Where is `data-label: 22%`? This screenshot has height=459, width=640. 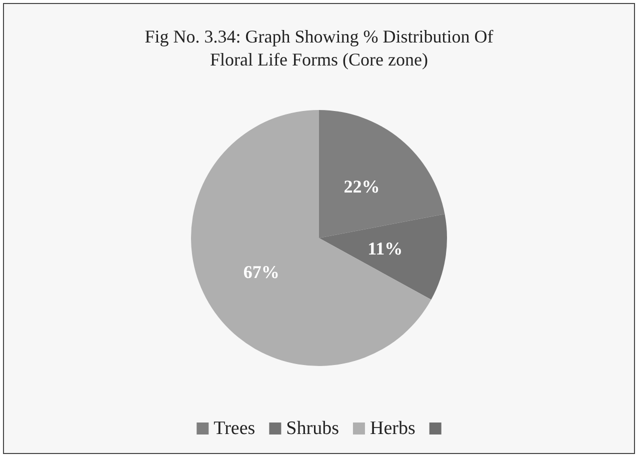 data-label: 22% is located at coordinates (362, 186).